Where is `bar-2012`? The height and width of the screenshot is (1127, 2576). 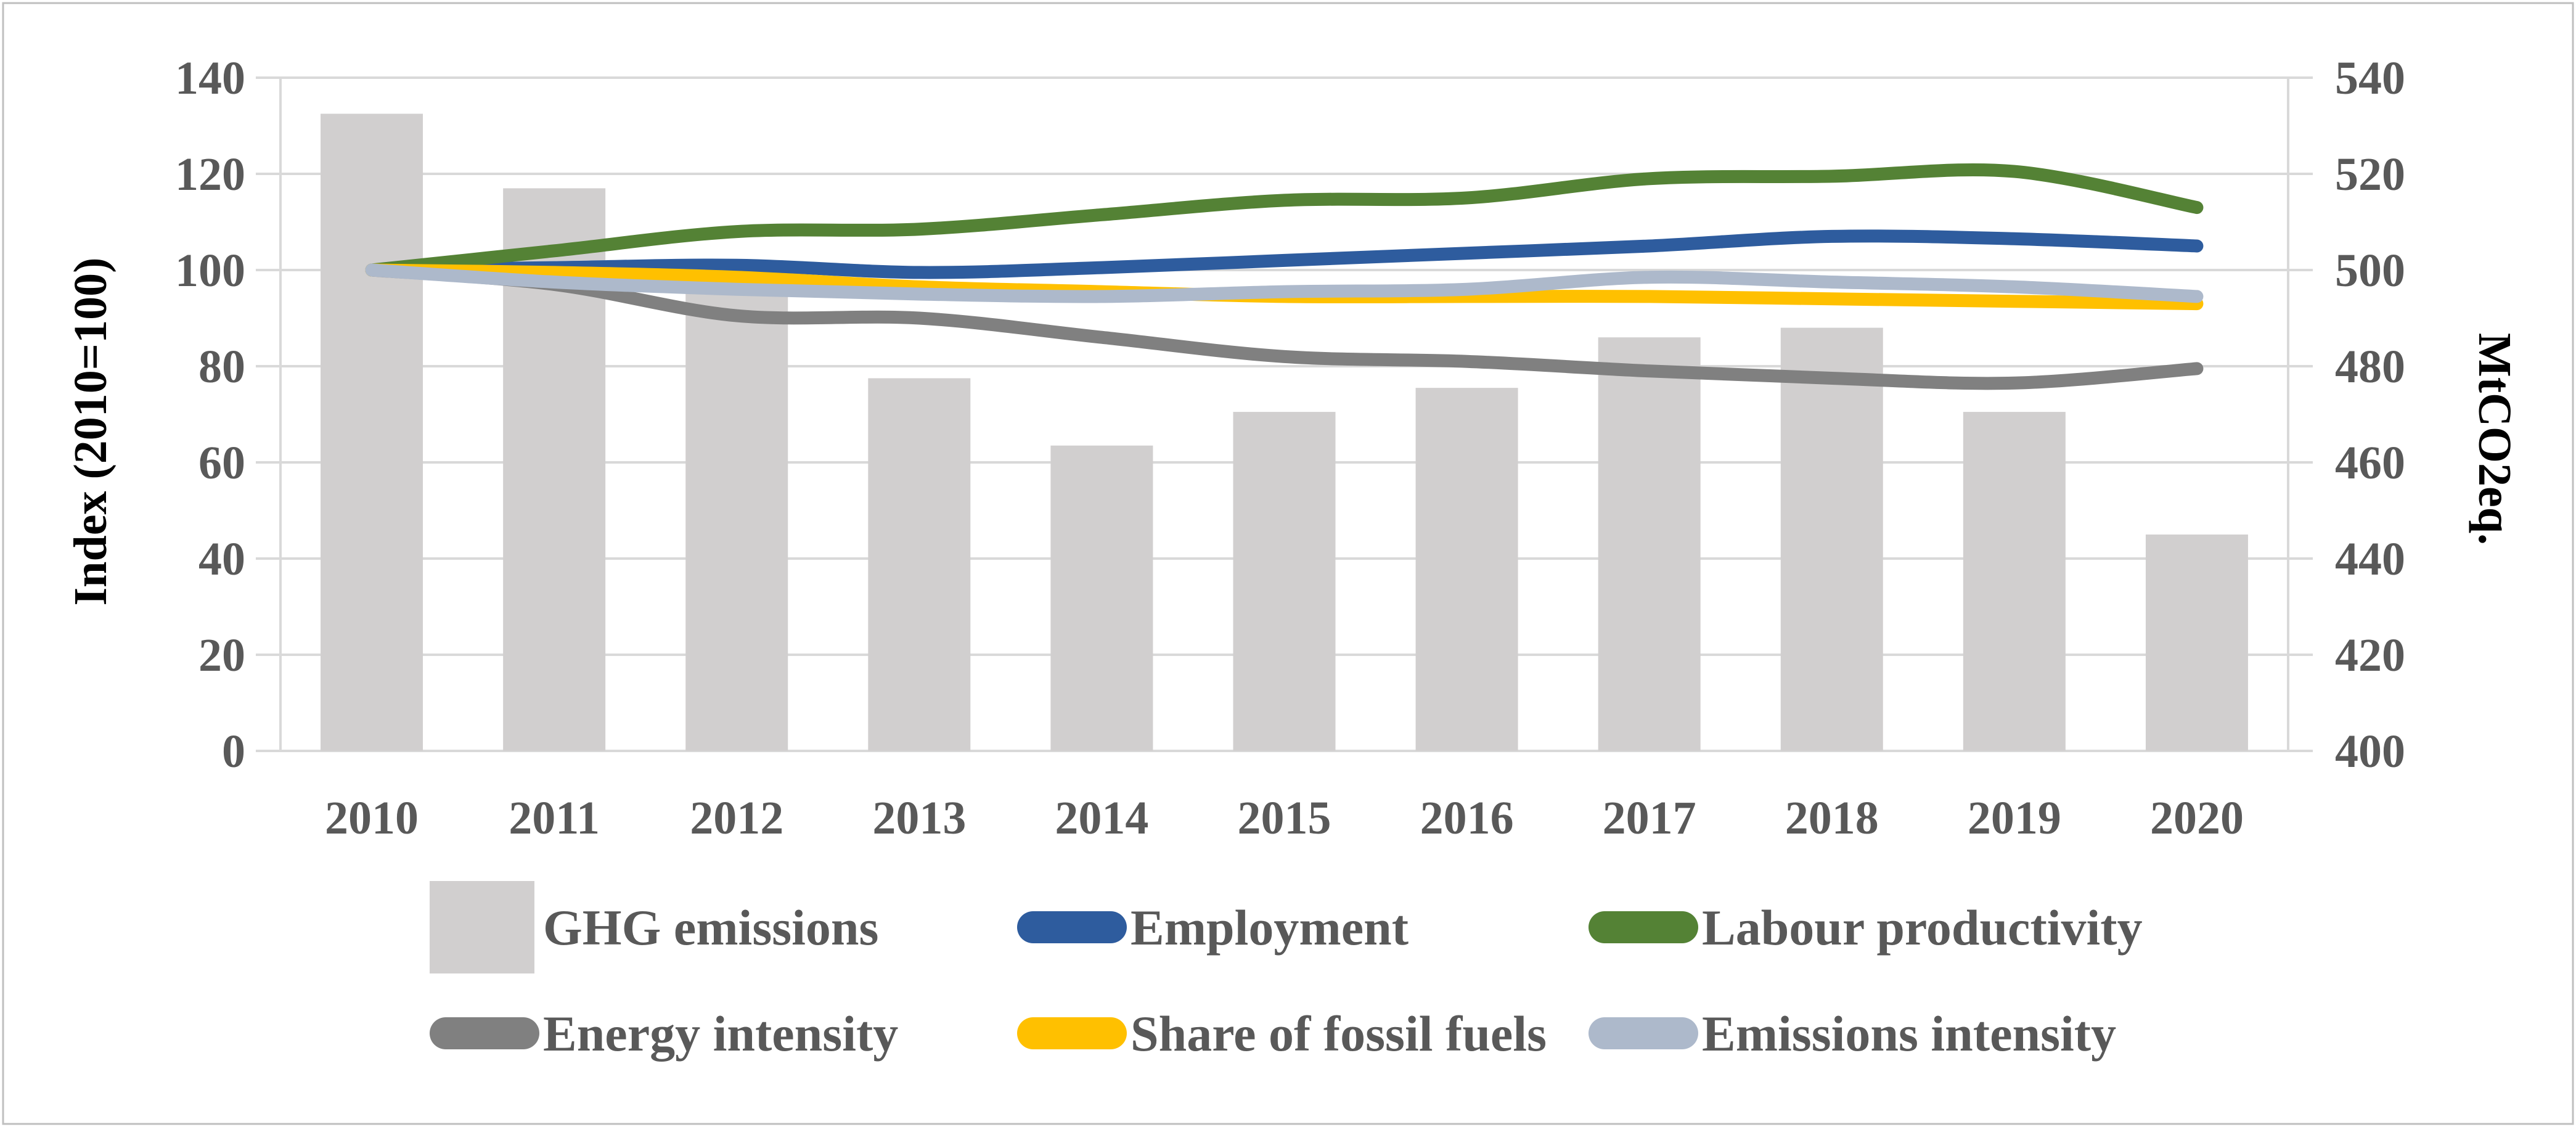 bar-2012 is located at coordinates (736, 522).